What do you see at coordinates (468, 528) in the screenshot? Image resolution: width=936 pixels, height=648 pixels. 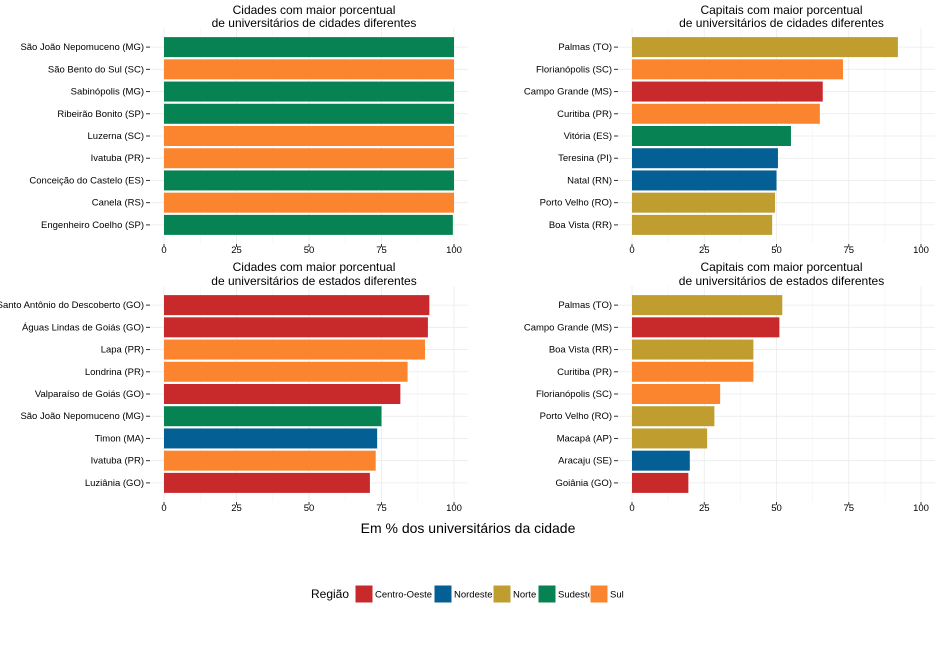 I see `x-axis-label: Em % dos universitários da cidade` at bounding box center [468, 528].